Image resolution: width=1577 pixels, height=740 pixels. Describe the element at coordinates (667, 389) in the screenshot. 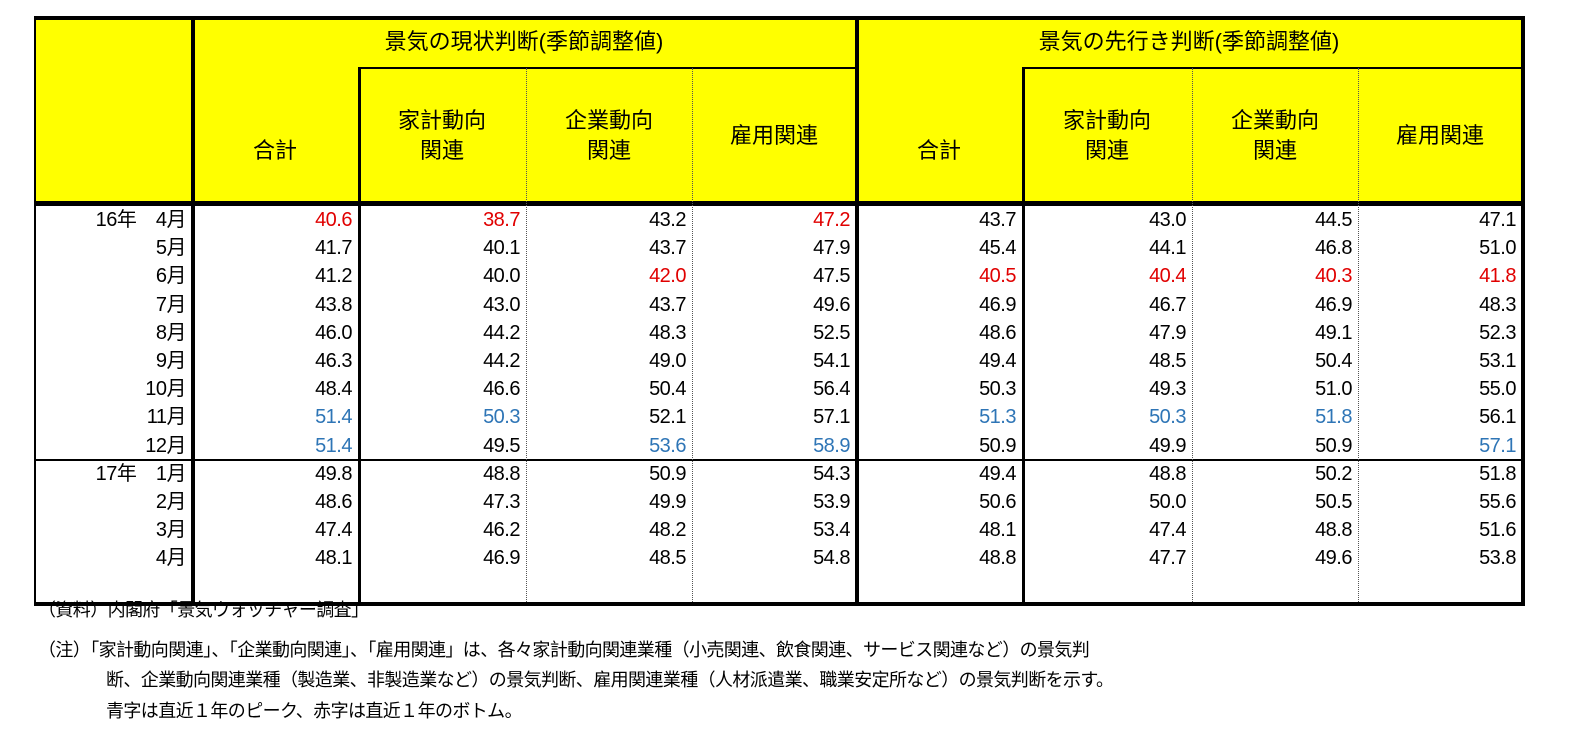

I see `table-cell: 50.4` at that location.